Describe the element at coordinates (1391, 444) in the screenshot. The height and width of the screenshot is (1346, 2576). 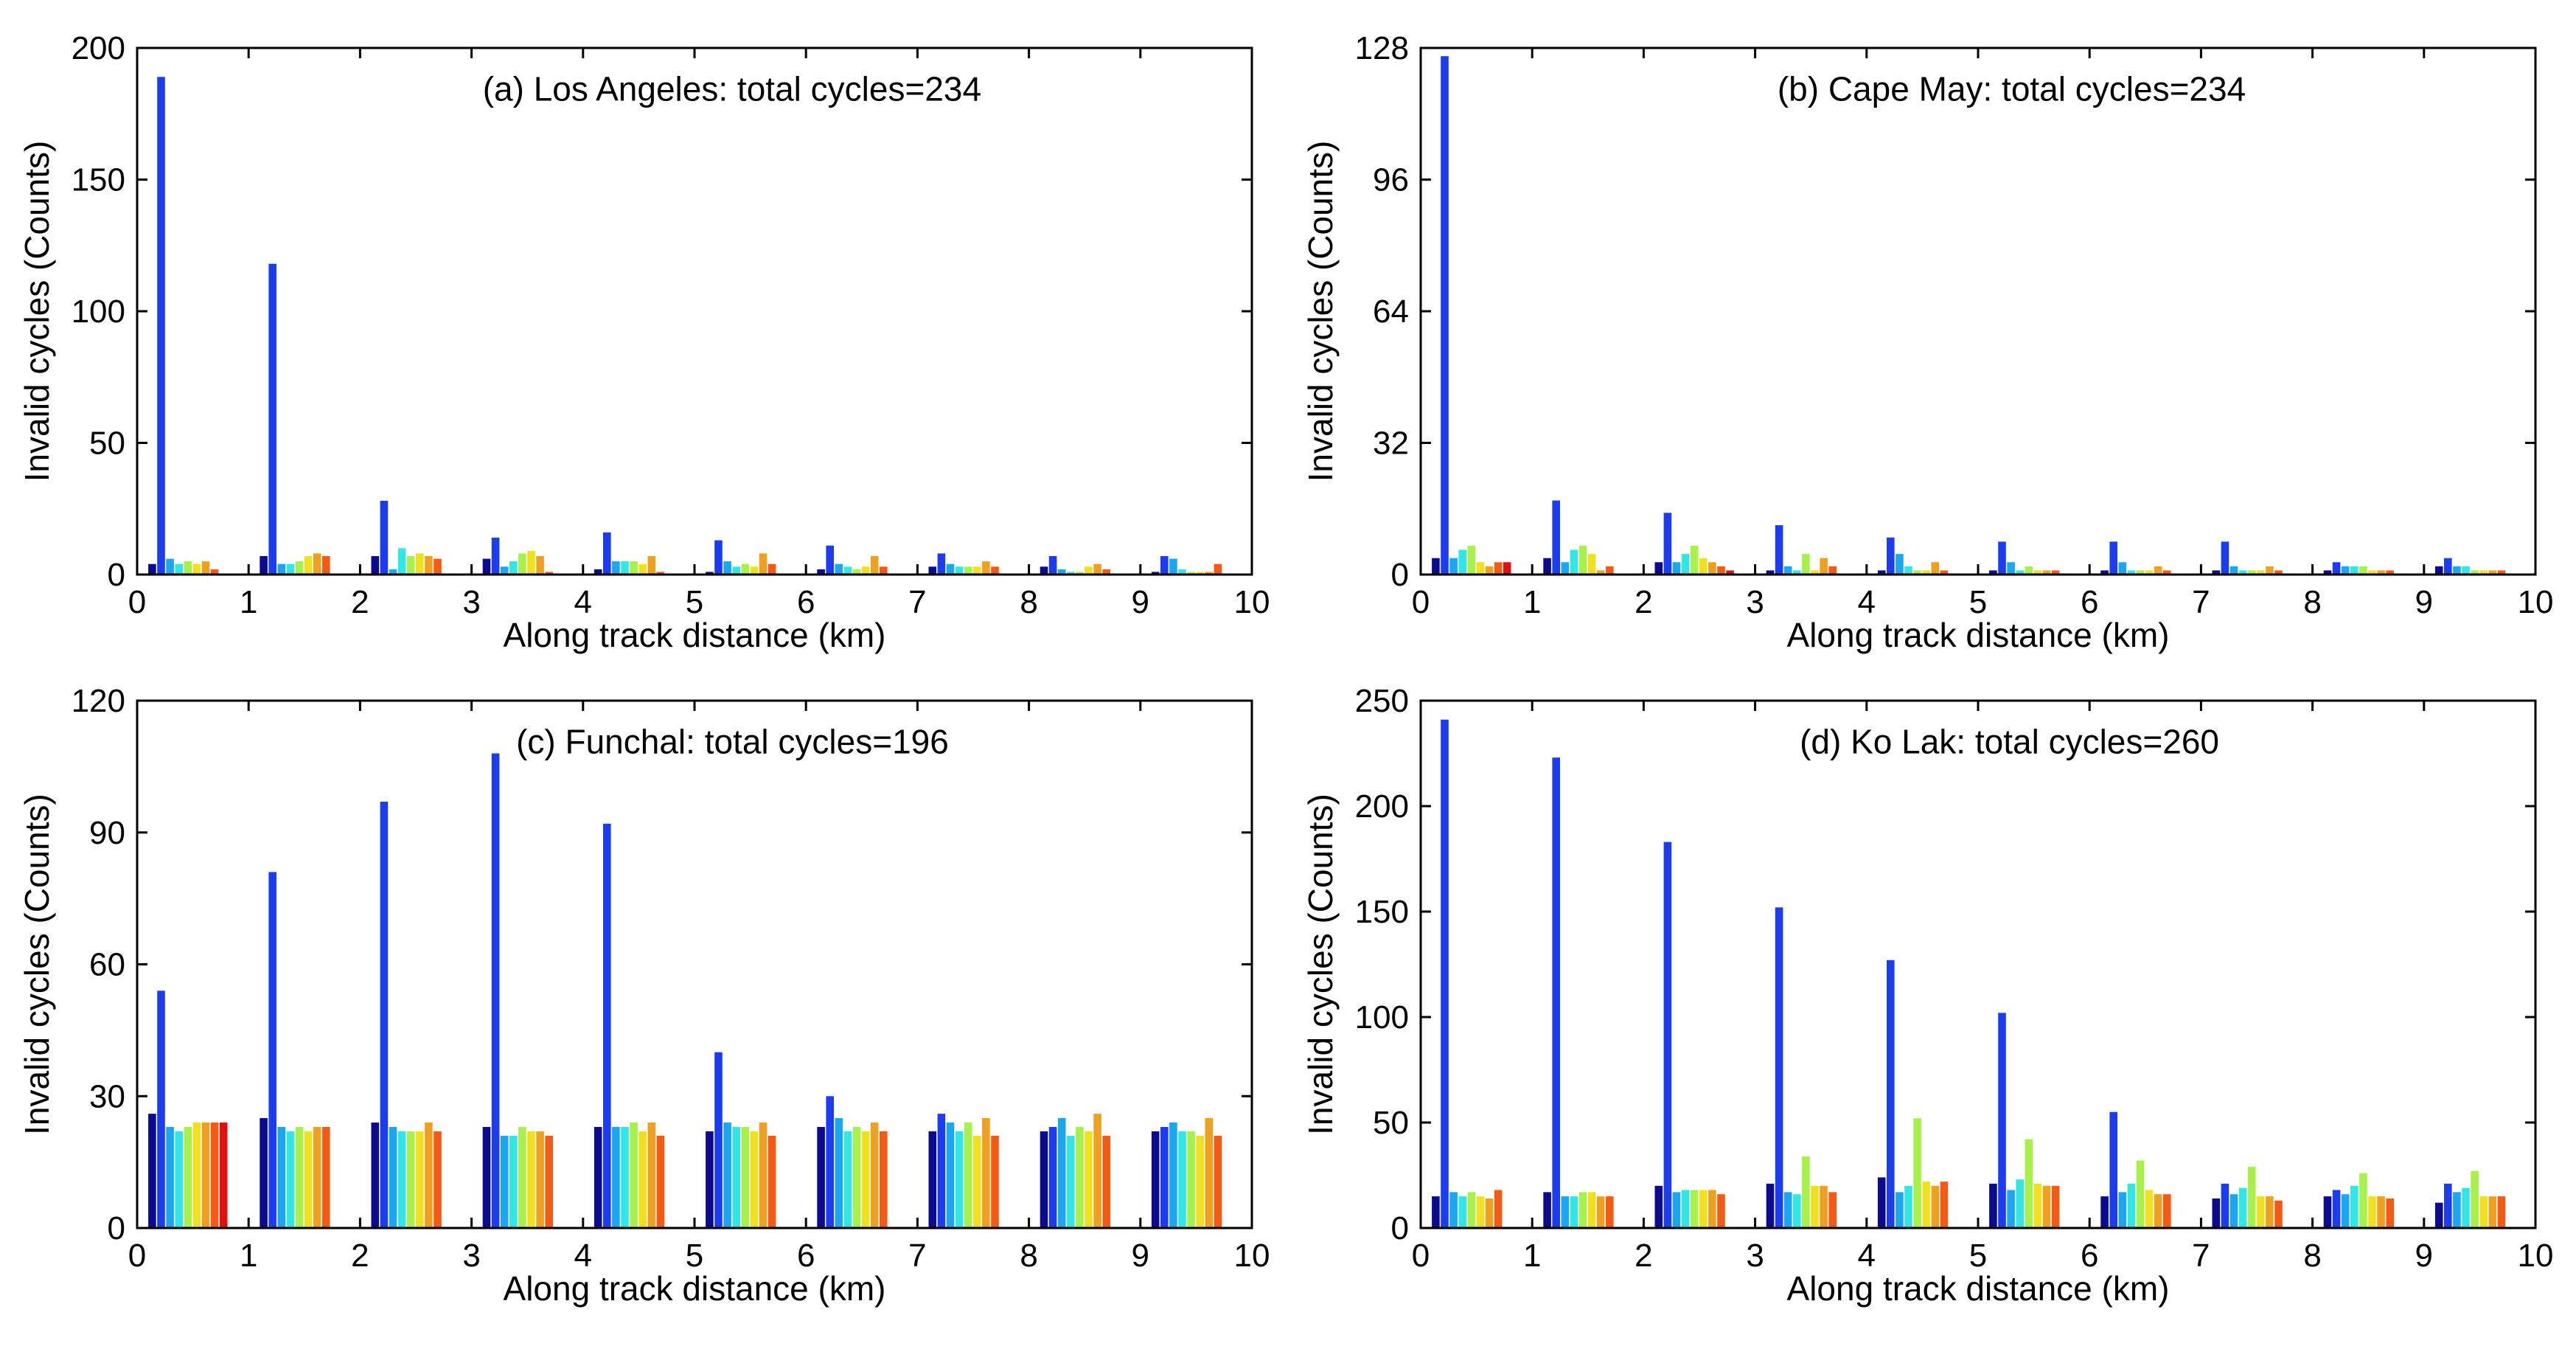
I see `y-tick-label: 32` at that location.